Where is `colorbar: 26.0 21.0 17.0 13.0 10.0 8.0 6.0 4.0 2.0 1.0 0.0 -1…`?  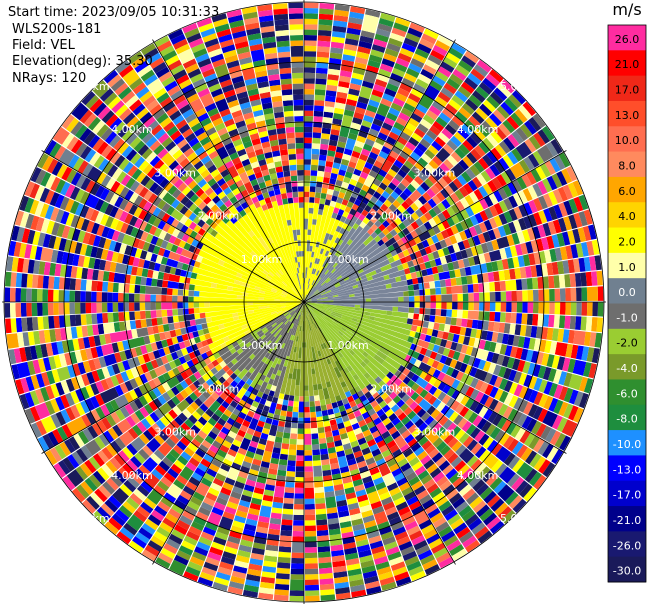 colorbar: 26.0 21.0 17.0 13.0 10.0 8.0 6.0 4.0 2.0 1.0 0.0 -1… is located at coordinates (627, 303).